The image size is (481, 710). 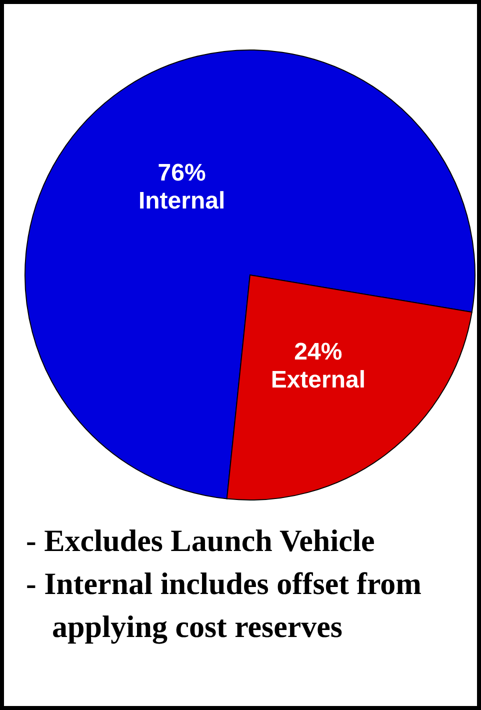 I want to click on data-label: 76%, so click(x=182, y=173).